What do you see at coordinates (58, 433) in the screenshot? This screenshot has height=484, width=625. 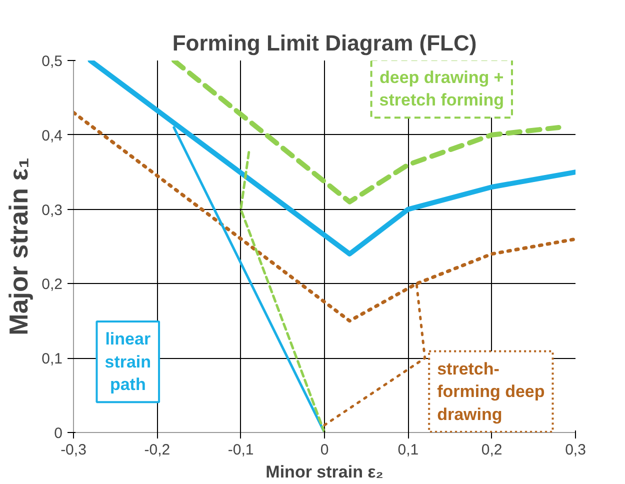 I see `y-tick-label: 0` at bounding box center [58, 433].